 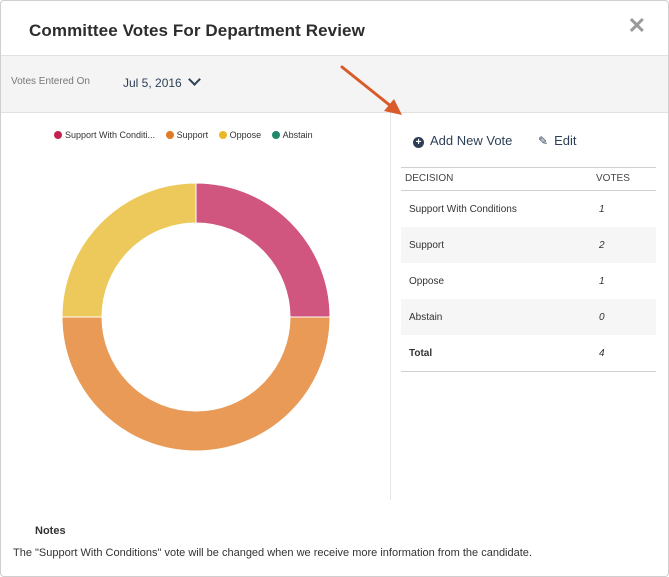 What do you see at coordinates (602, 317) in the screenshot?
I see `votes-cell: 0` at bounding box center [602, 317].